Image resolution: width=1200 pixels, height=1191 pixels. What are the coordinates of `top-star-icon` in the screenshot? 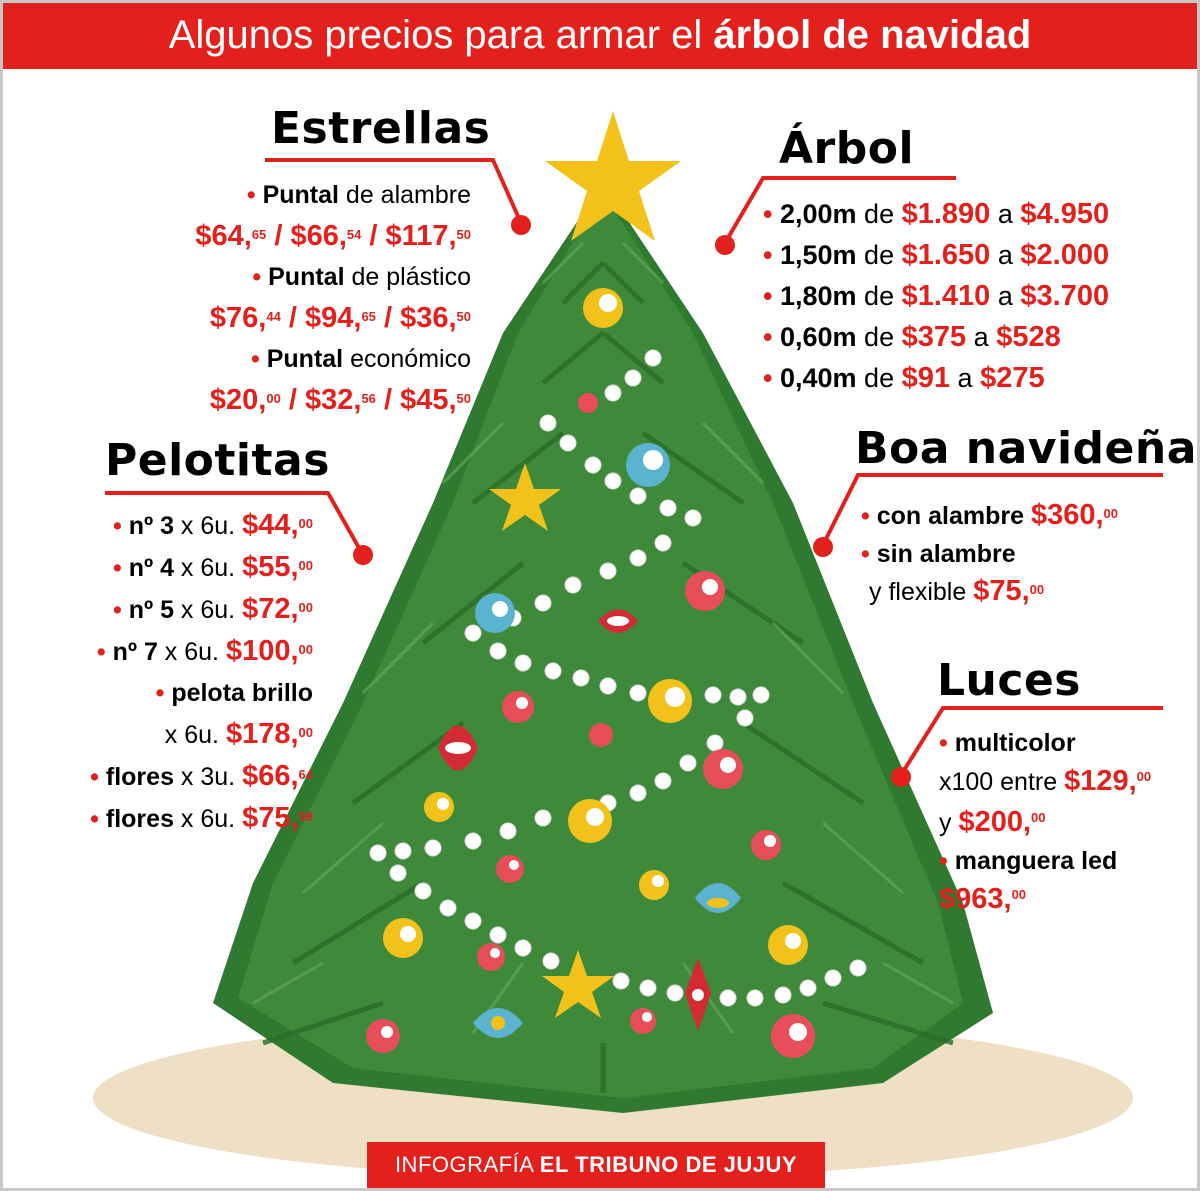 It's located at (613, 176).